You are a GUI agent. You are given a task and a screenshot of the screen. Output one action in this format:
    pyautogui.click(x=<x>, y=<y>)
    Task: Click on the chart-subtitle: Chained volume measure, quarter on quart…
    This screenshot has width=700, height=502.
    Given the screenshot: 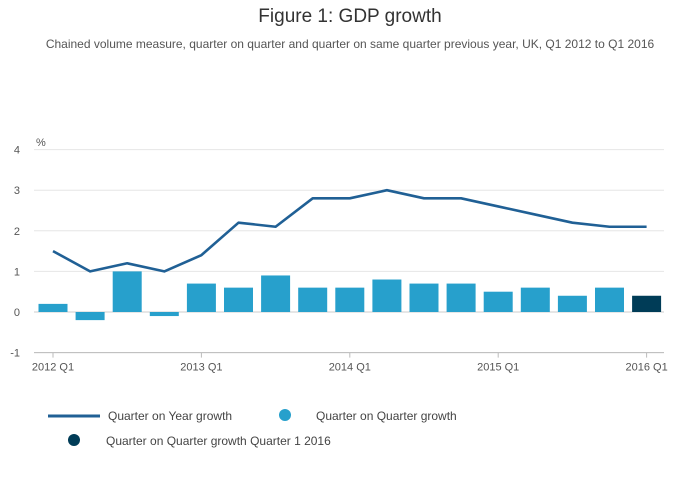 What is the action you would take?
    pyautogui.click(x=350, y=44)
    